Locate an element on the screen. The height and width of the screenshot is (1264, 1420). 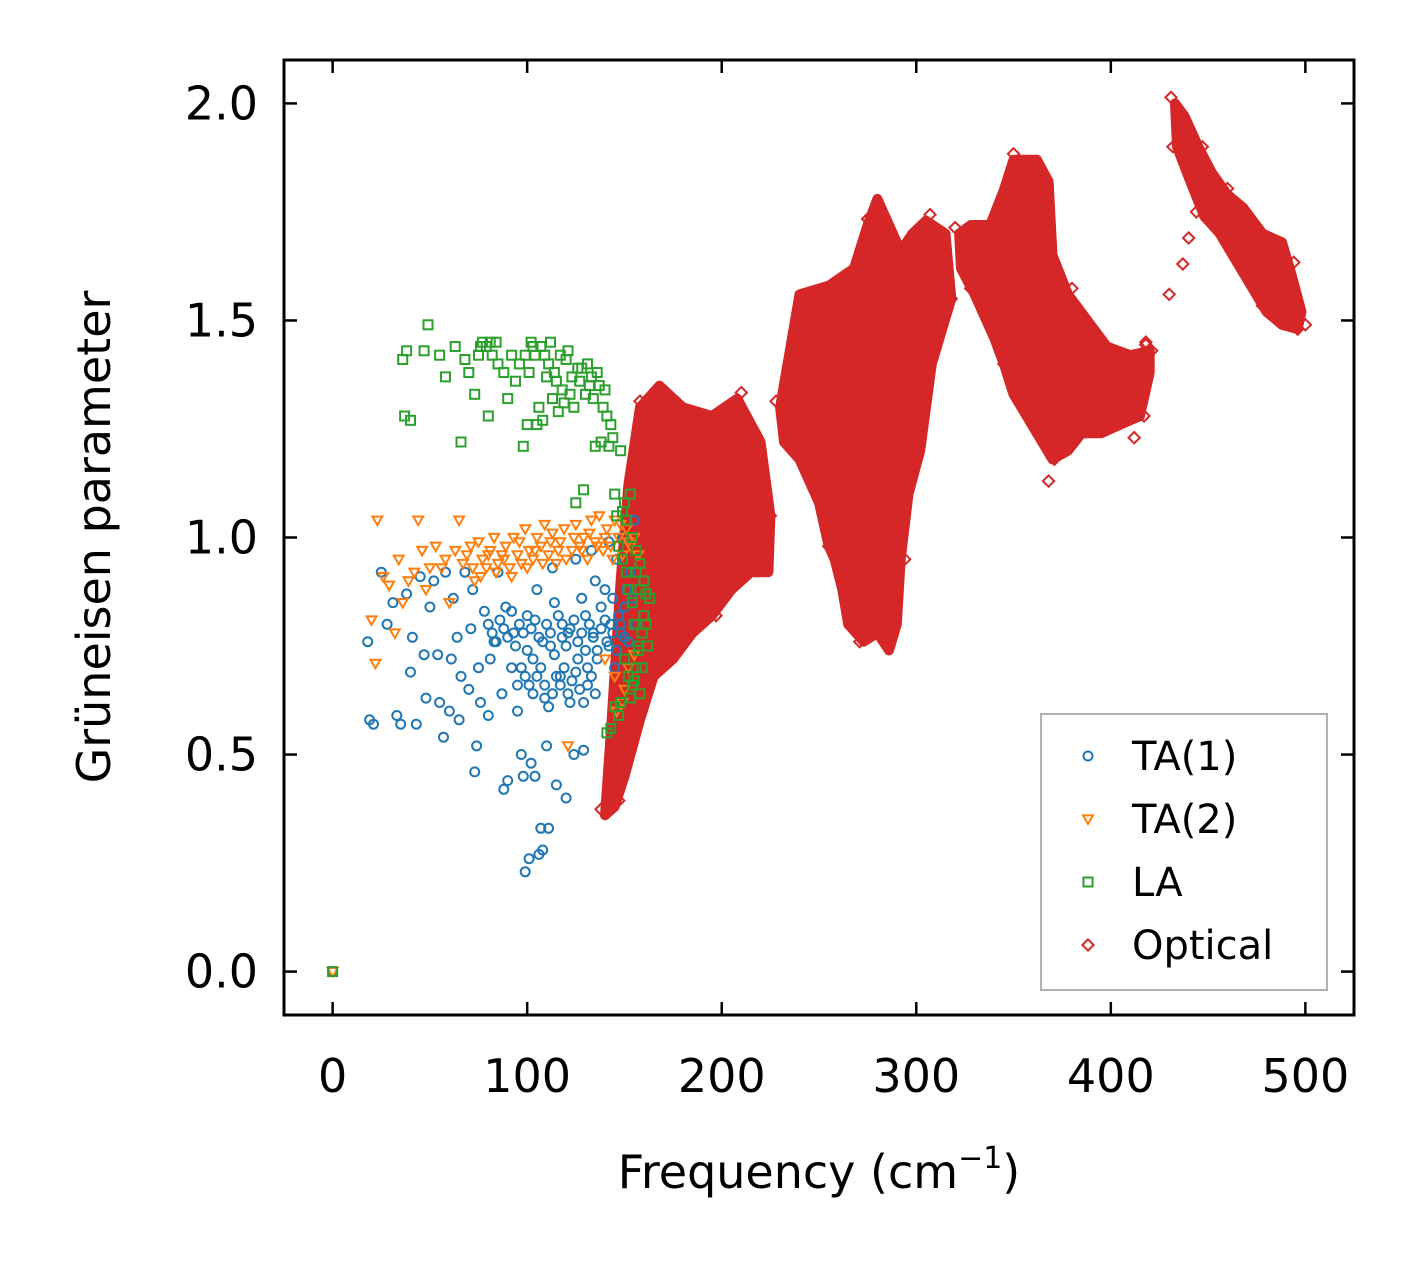
x-axis-title: Frequency (cm−1) is located at coordinates (819, 1170).